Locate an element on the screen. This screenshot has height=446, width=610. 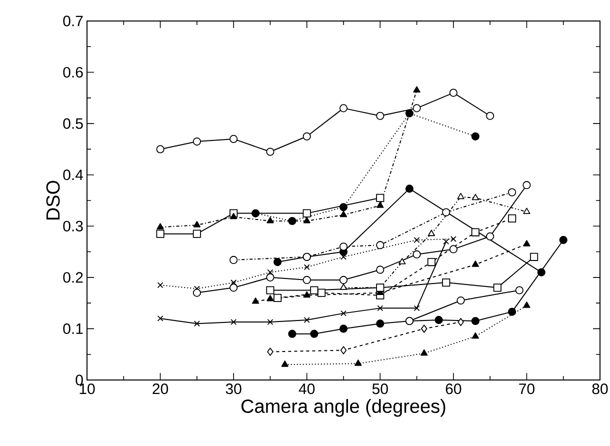
x-tick-label: 10 is located at coordinates (87, 389).